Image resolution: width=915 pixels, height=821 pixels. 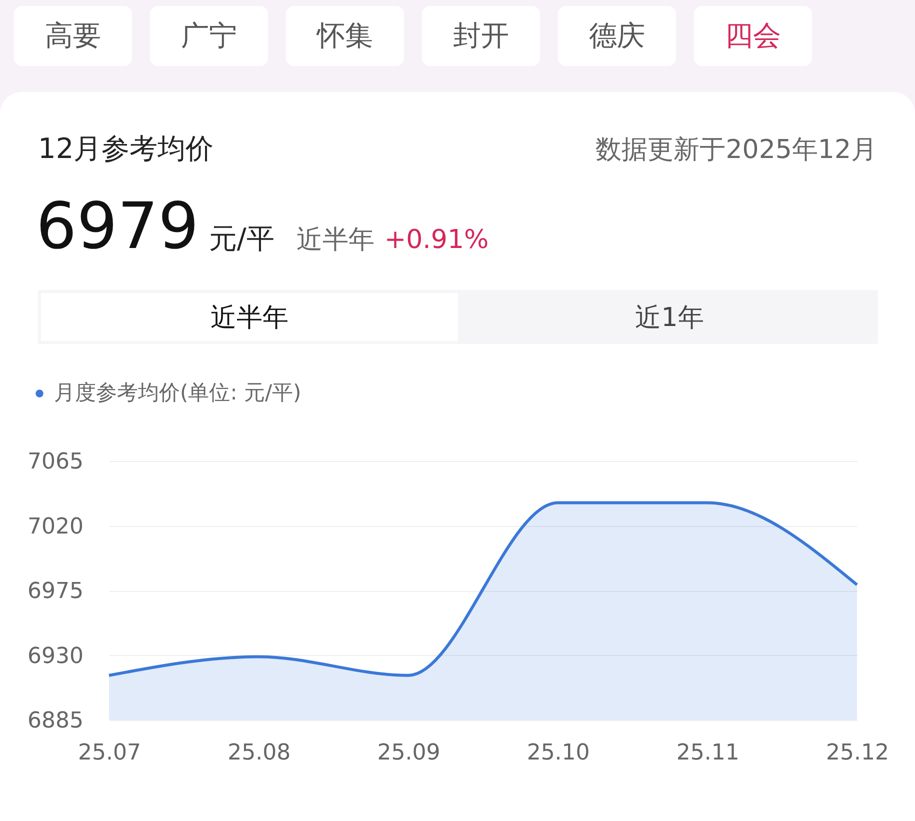 I want to click on legend-label: 月度参考均价(单位: 元/平), so click(x=178, y=392).